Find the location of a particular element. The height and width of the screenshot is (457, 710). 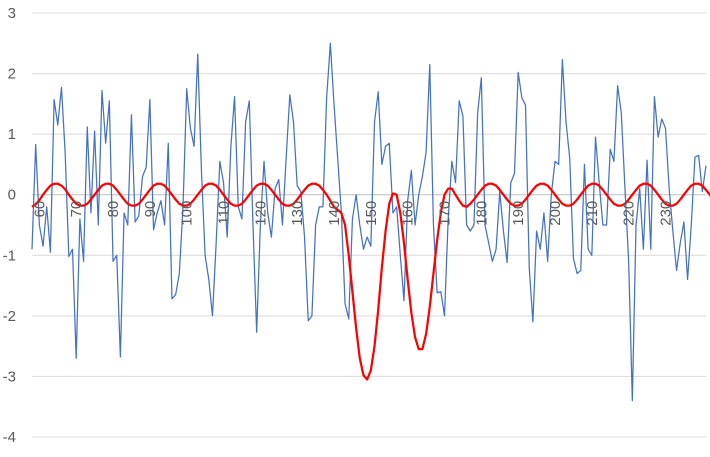

y-tick-label: 1 is located at coordinates (12, 134).